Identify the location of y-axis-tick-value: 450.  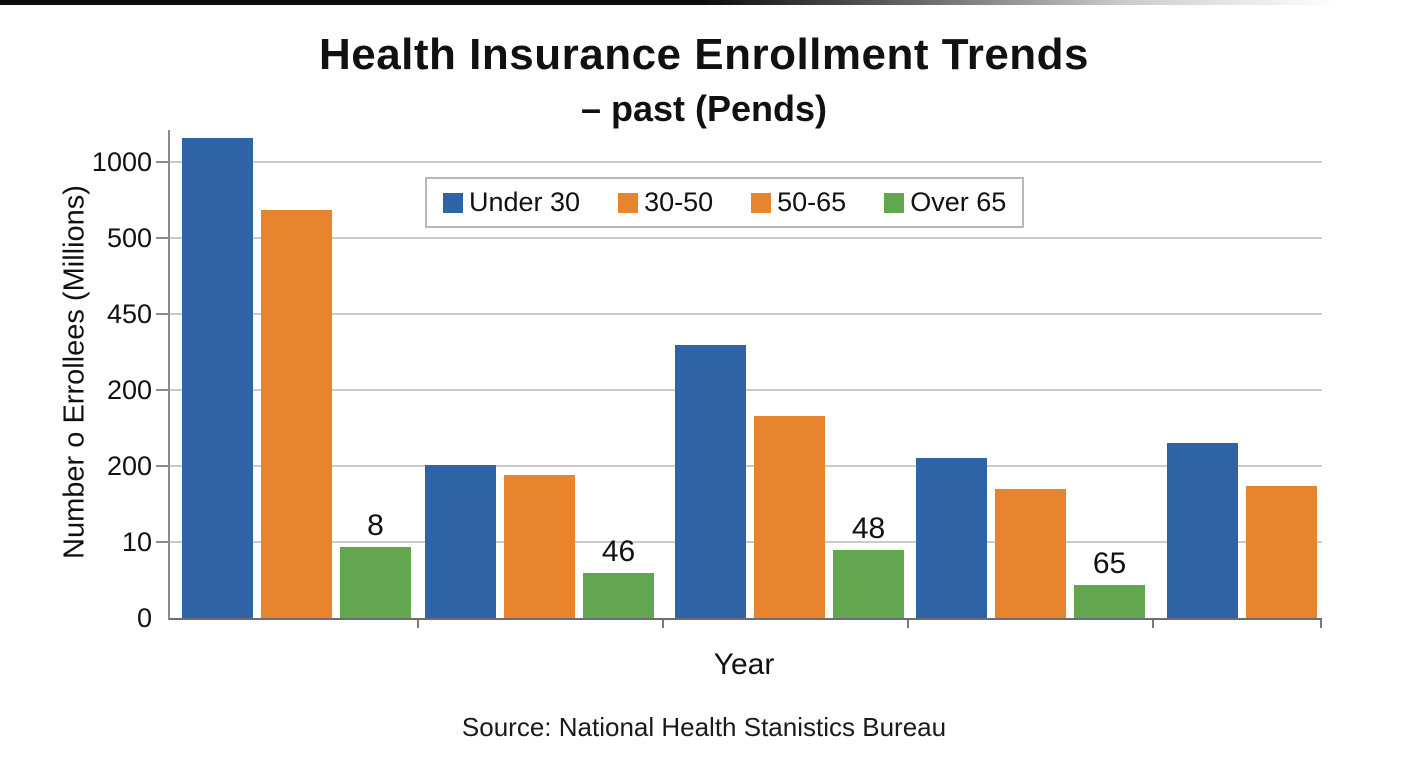
(129, 313).